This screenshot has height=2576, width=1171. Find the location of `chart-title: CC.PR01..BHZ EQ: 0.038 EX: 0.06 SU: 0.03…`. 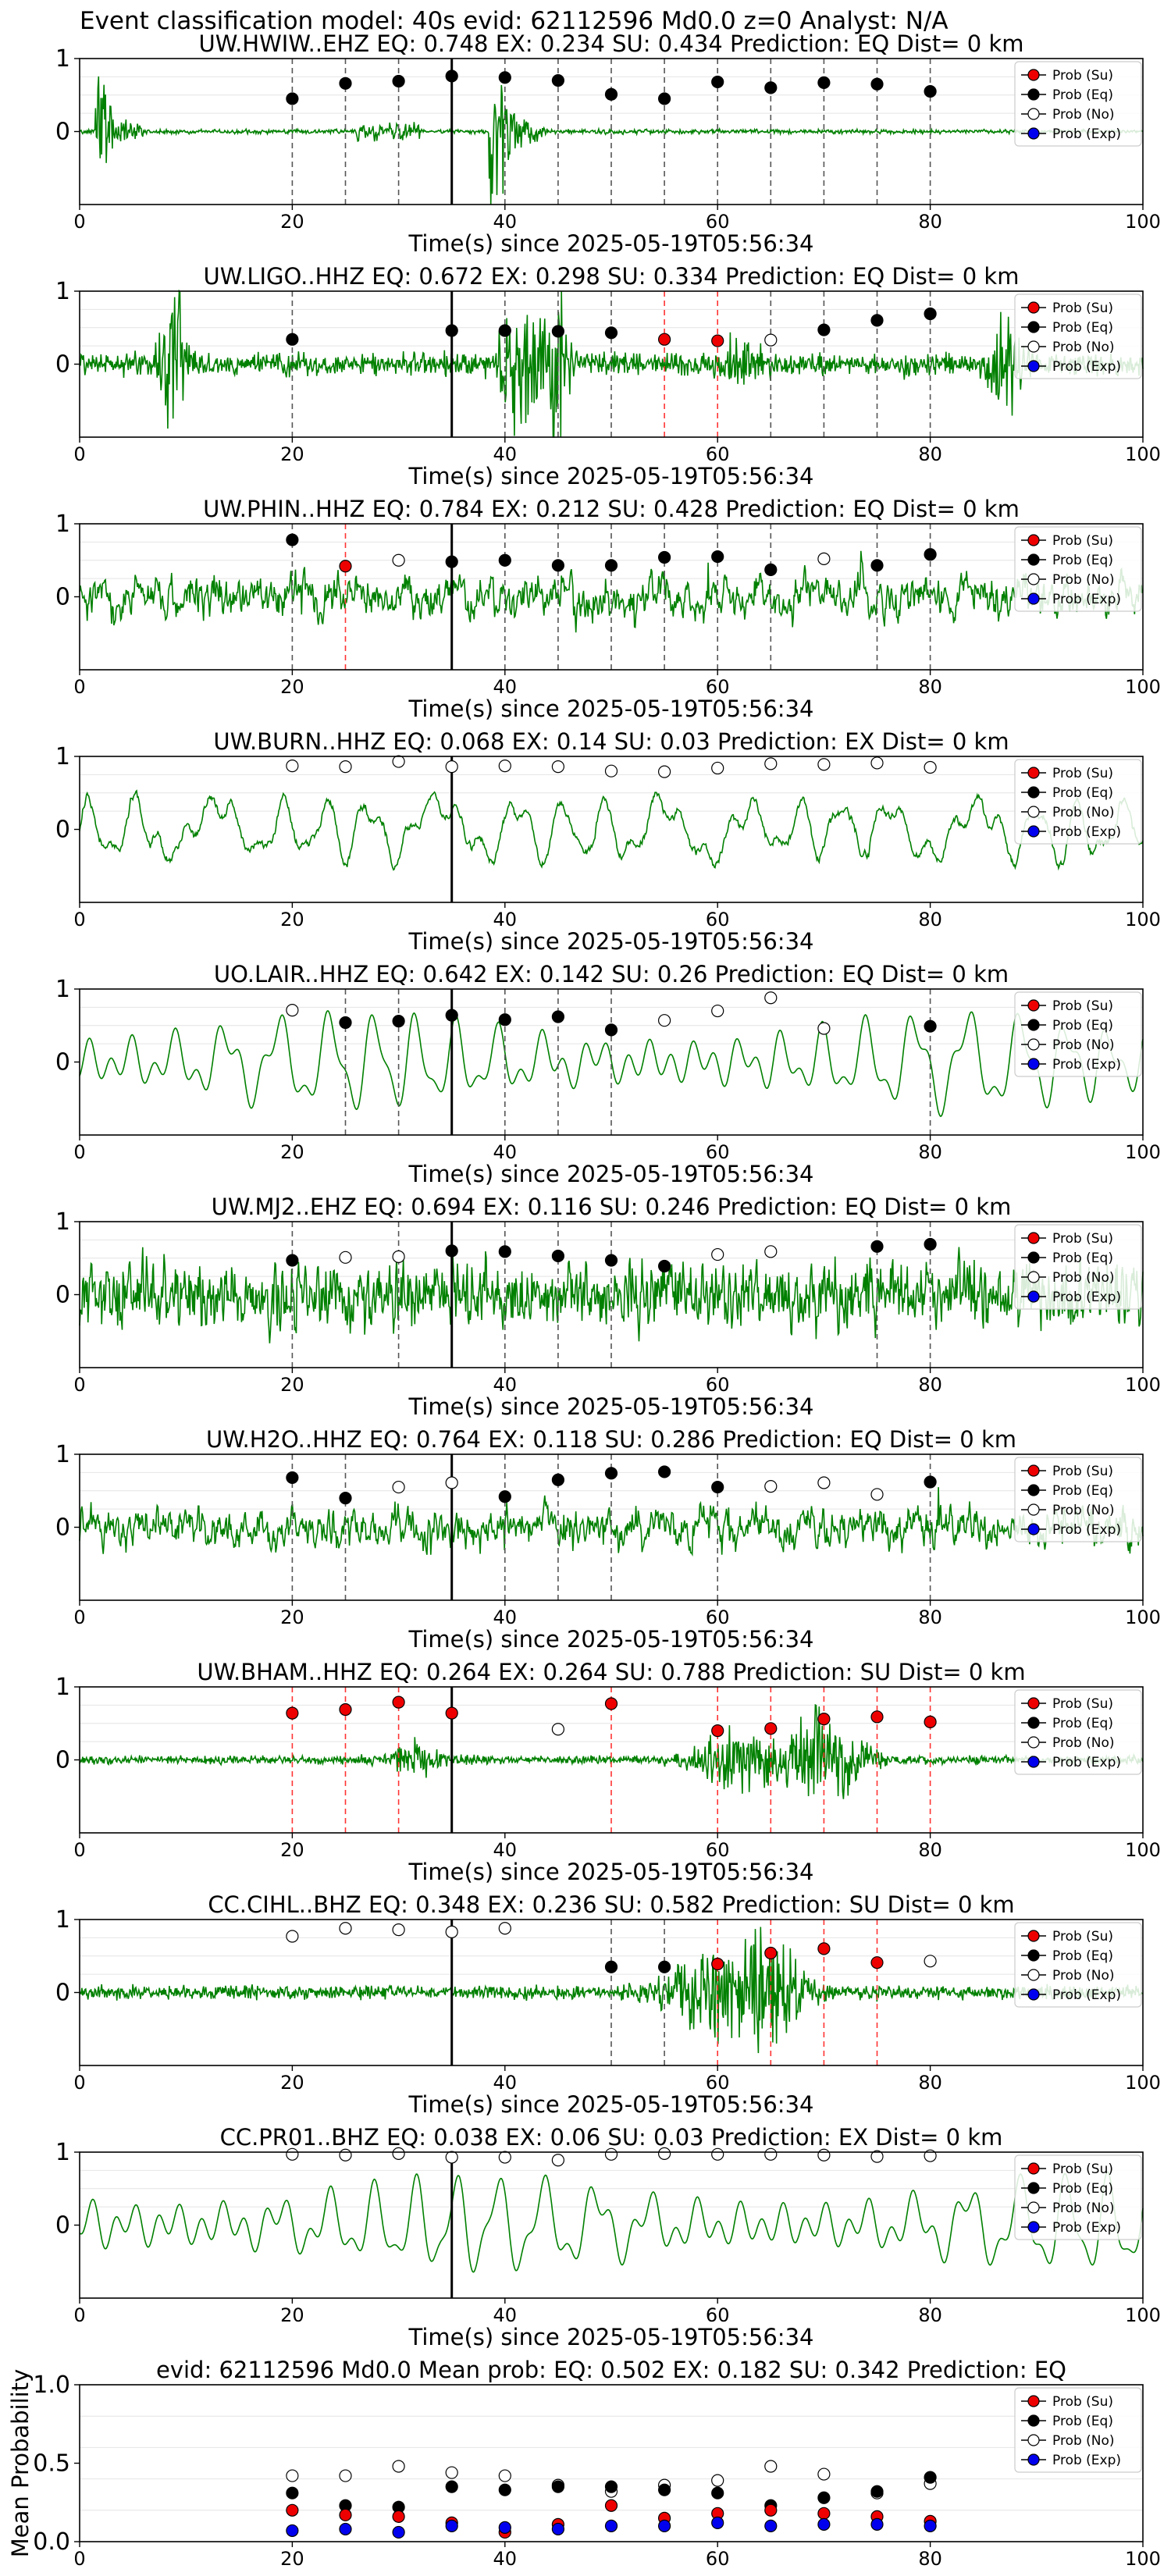

chart-title: CC.PR01..BHZ EQ: 0.038 EX: 0.06 SU: 0.03… is located at coordinates (611, 2137).